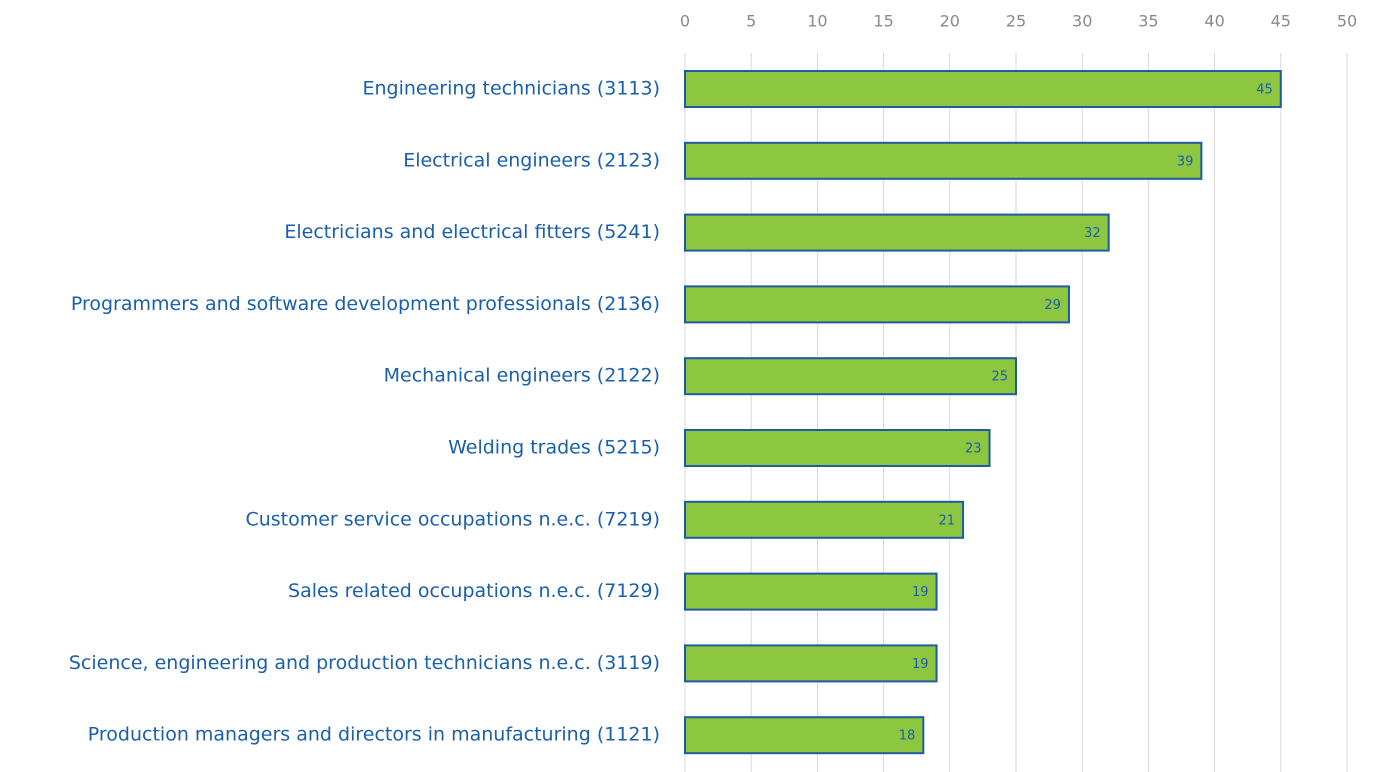  Describe the element at coordinates (522, 376) in the screenshot. I see `y-tick-label: Mechanical engineers (2122)` at that location.